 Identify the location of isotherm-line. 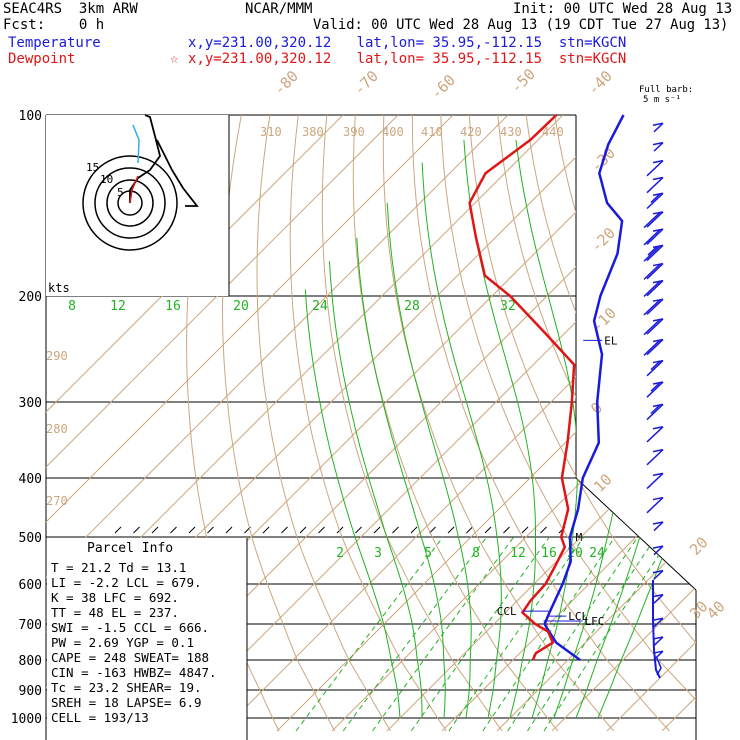
(651, 423).